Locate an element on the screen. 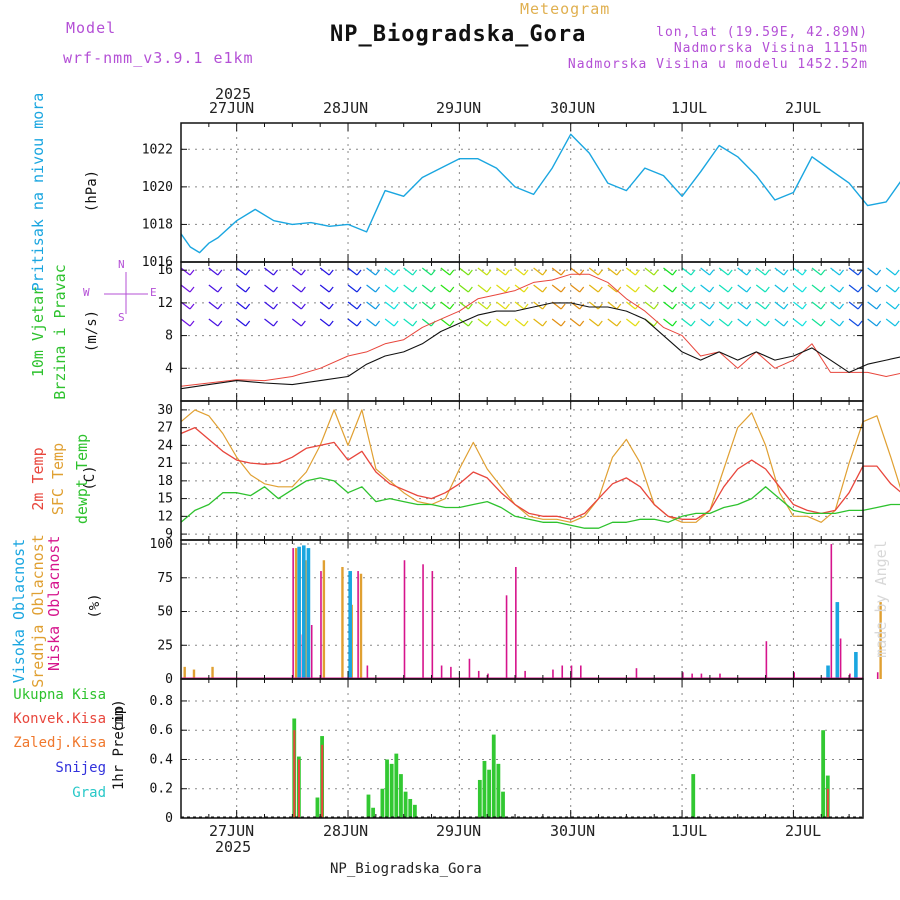  y-tick-label: 100 is located at coordinates (161, 544).